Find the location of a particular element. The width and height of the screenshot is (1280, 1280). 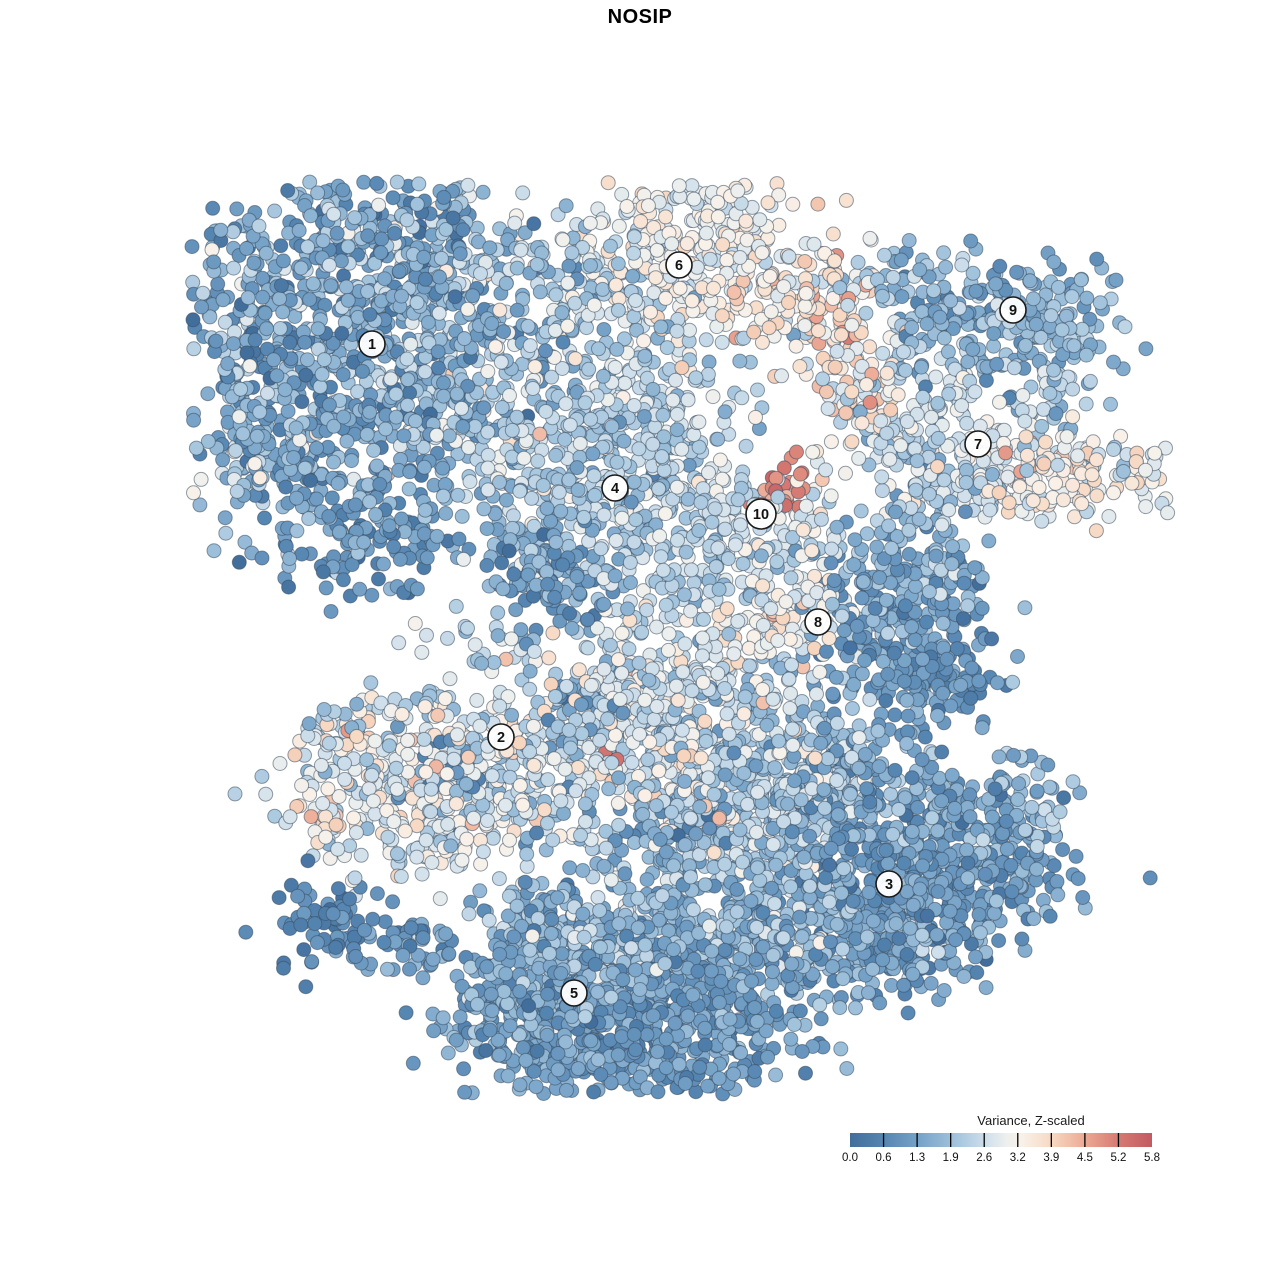

colorbar-tick-label: 4.5 is located at coordinates (1085, 1158).